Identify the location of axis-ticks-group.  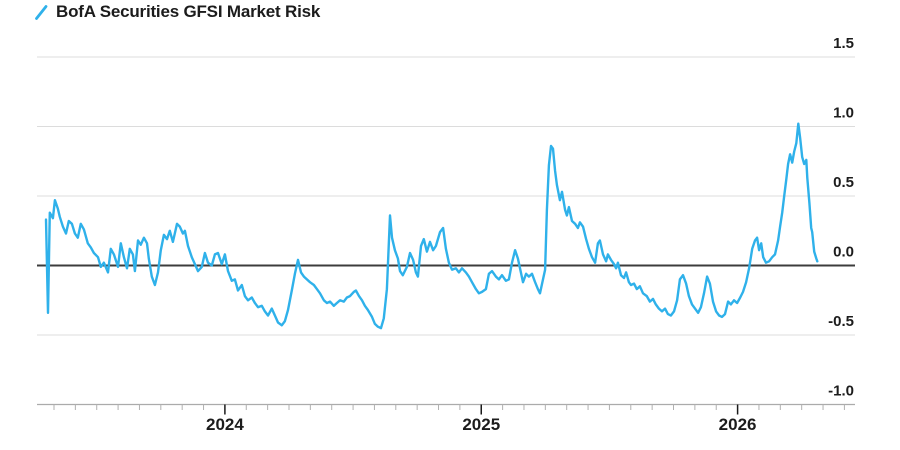
(449, 409).